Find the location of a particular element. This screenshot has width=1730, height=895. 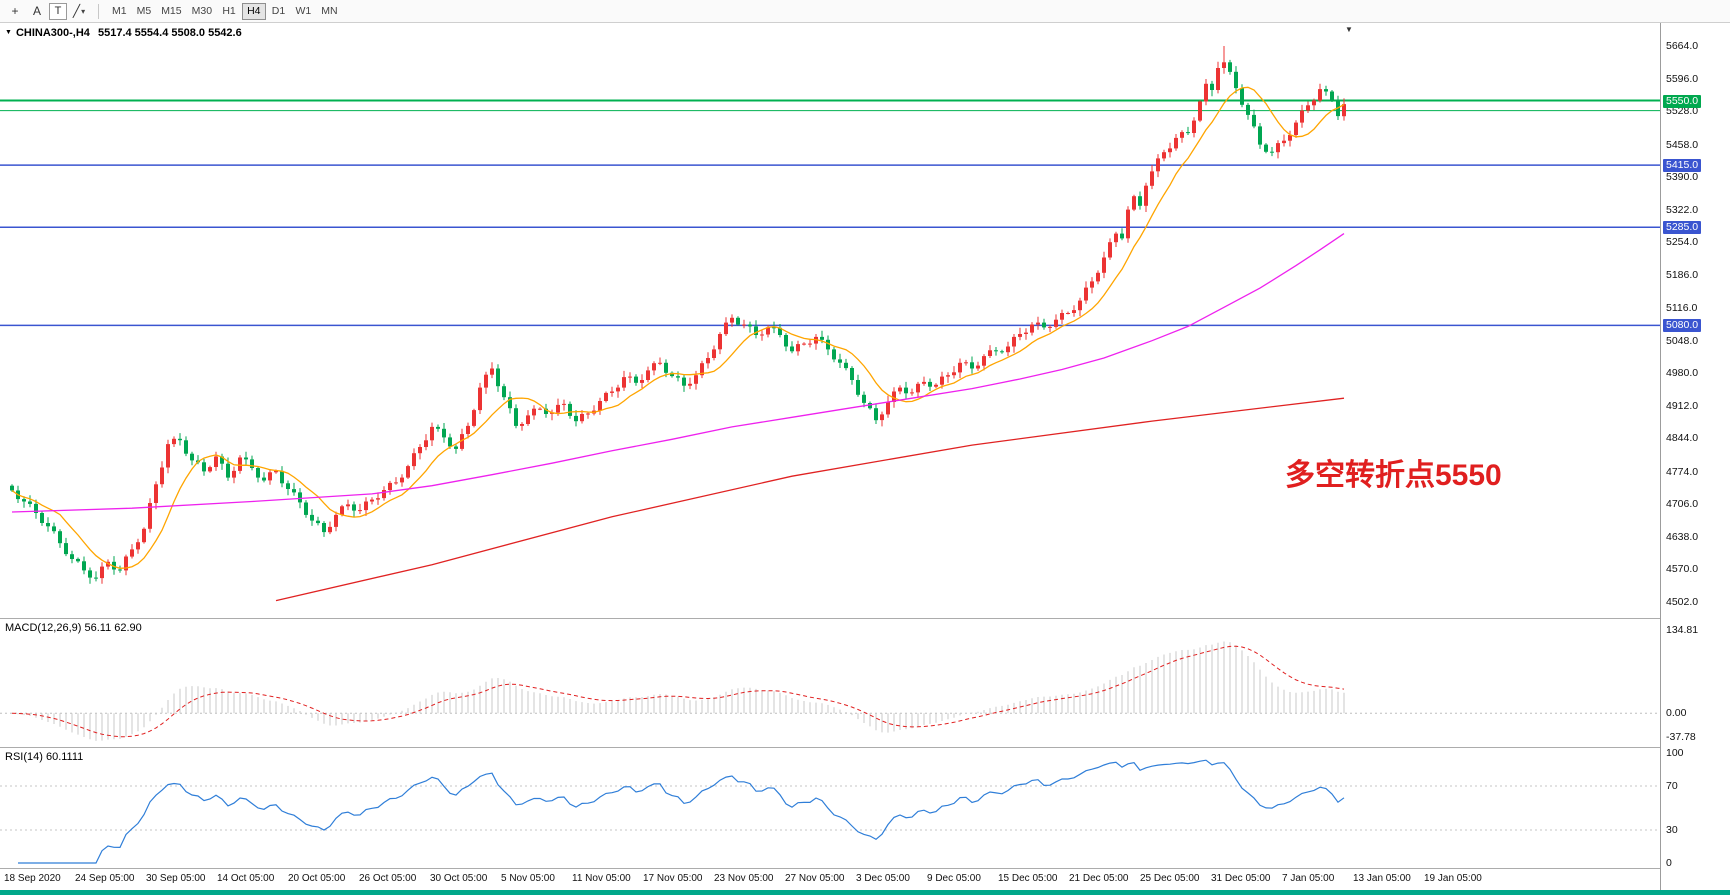

timeframe-h1-button: H1 is located at coordinates (229, 11).